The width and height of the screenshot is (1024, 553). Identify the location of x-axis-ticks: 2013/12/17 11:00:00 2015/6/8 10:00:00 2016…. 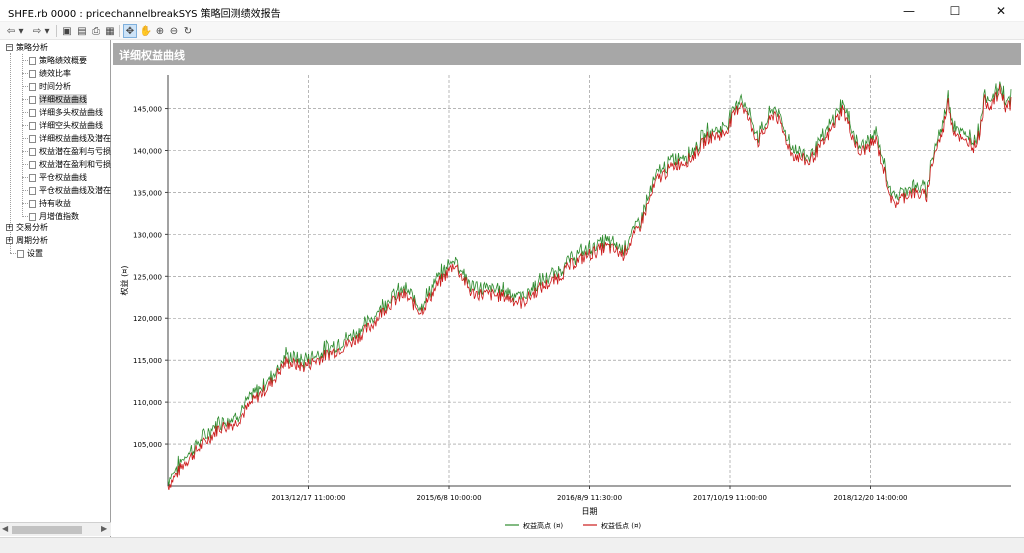
(589, 494).